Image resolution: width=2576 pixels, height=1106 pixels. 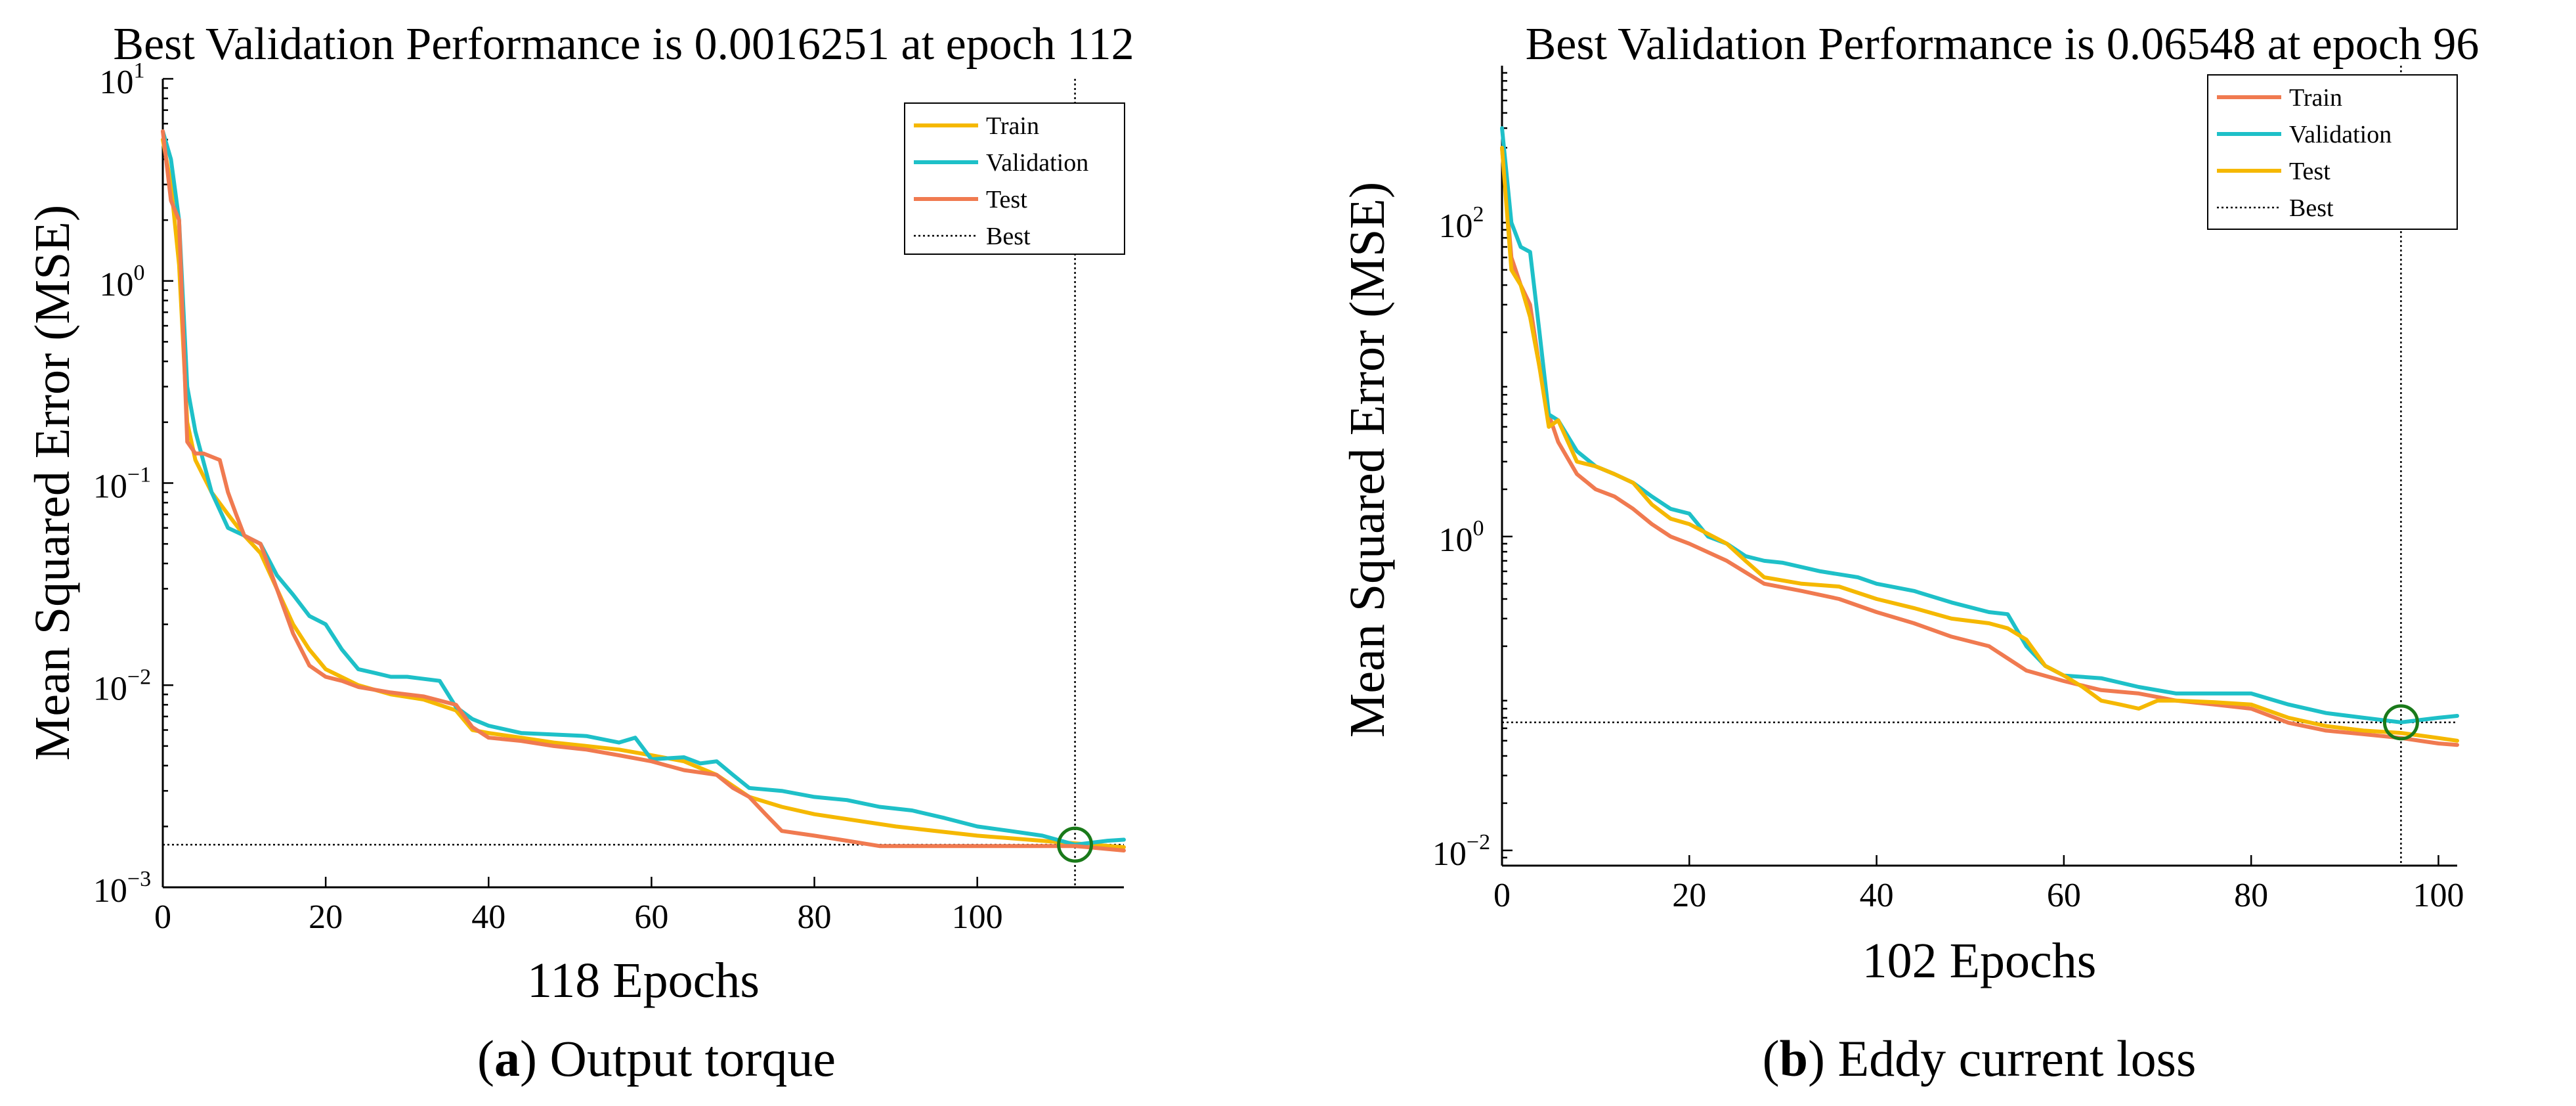 What do you see at coordinates (2315, 98) in the screenshot?
I see `panel-b-legend-train-label: Train` at bounding box center [2315, 98].